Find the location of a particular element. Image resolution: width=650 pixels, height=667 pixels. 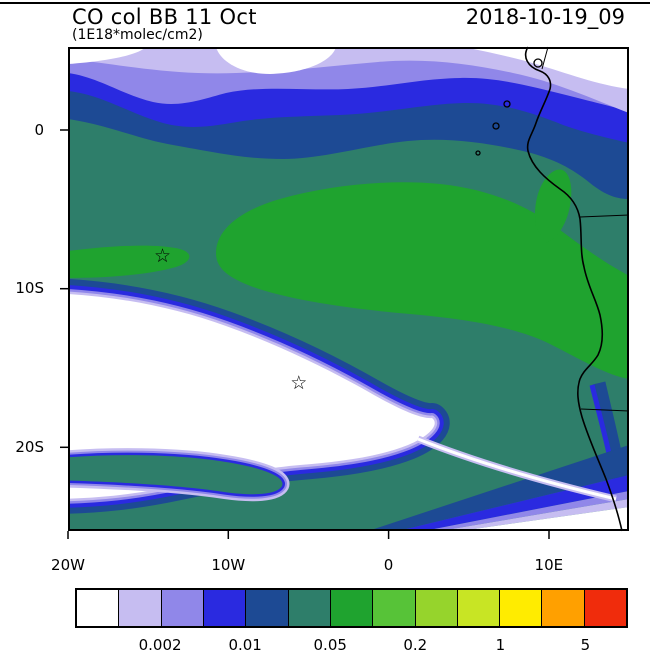

y-tick-label: 20S is located at coordinates (29, 446).